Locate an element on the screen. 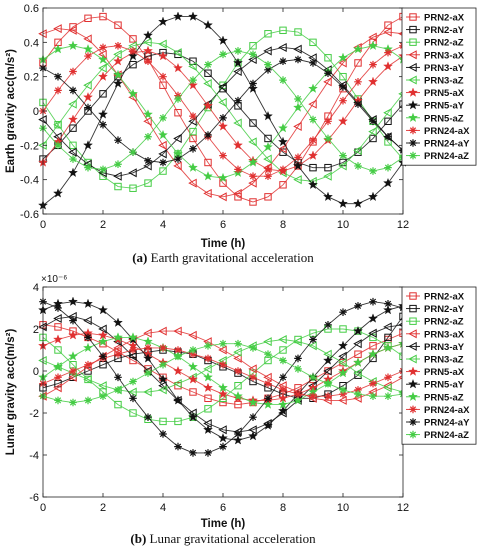  y-exponent-label: ×10⁻⁶ is located at coordinates (54, 279).